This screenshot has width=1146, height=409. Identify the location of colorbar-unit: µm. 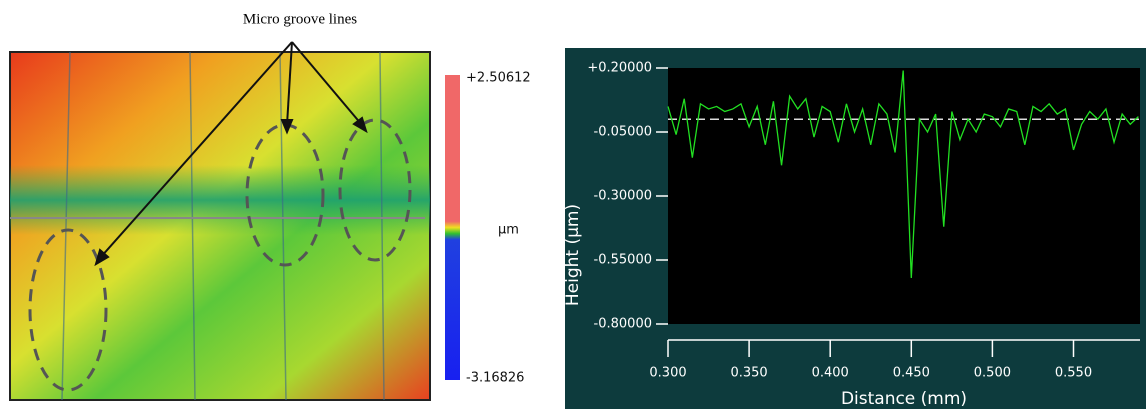
(508, 230).